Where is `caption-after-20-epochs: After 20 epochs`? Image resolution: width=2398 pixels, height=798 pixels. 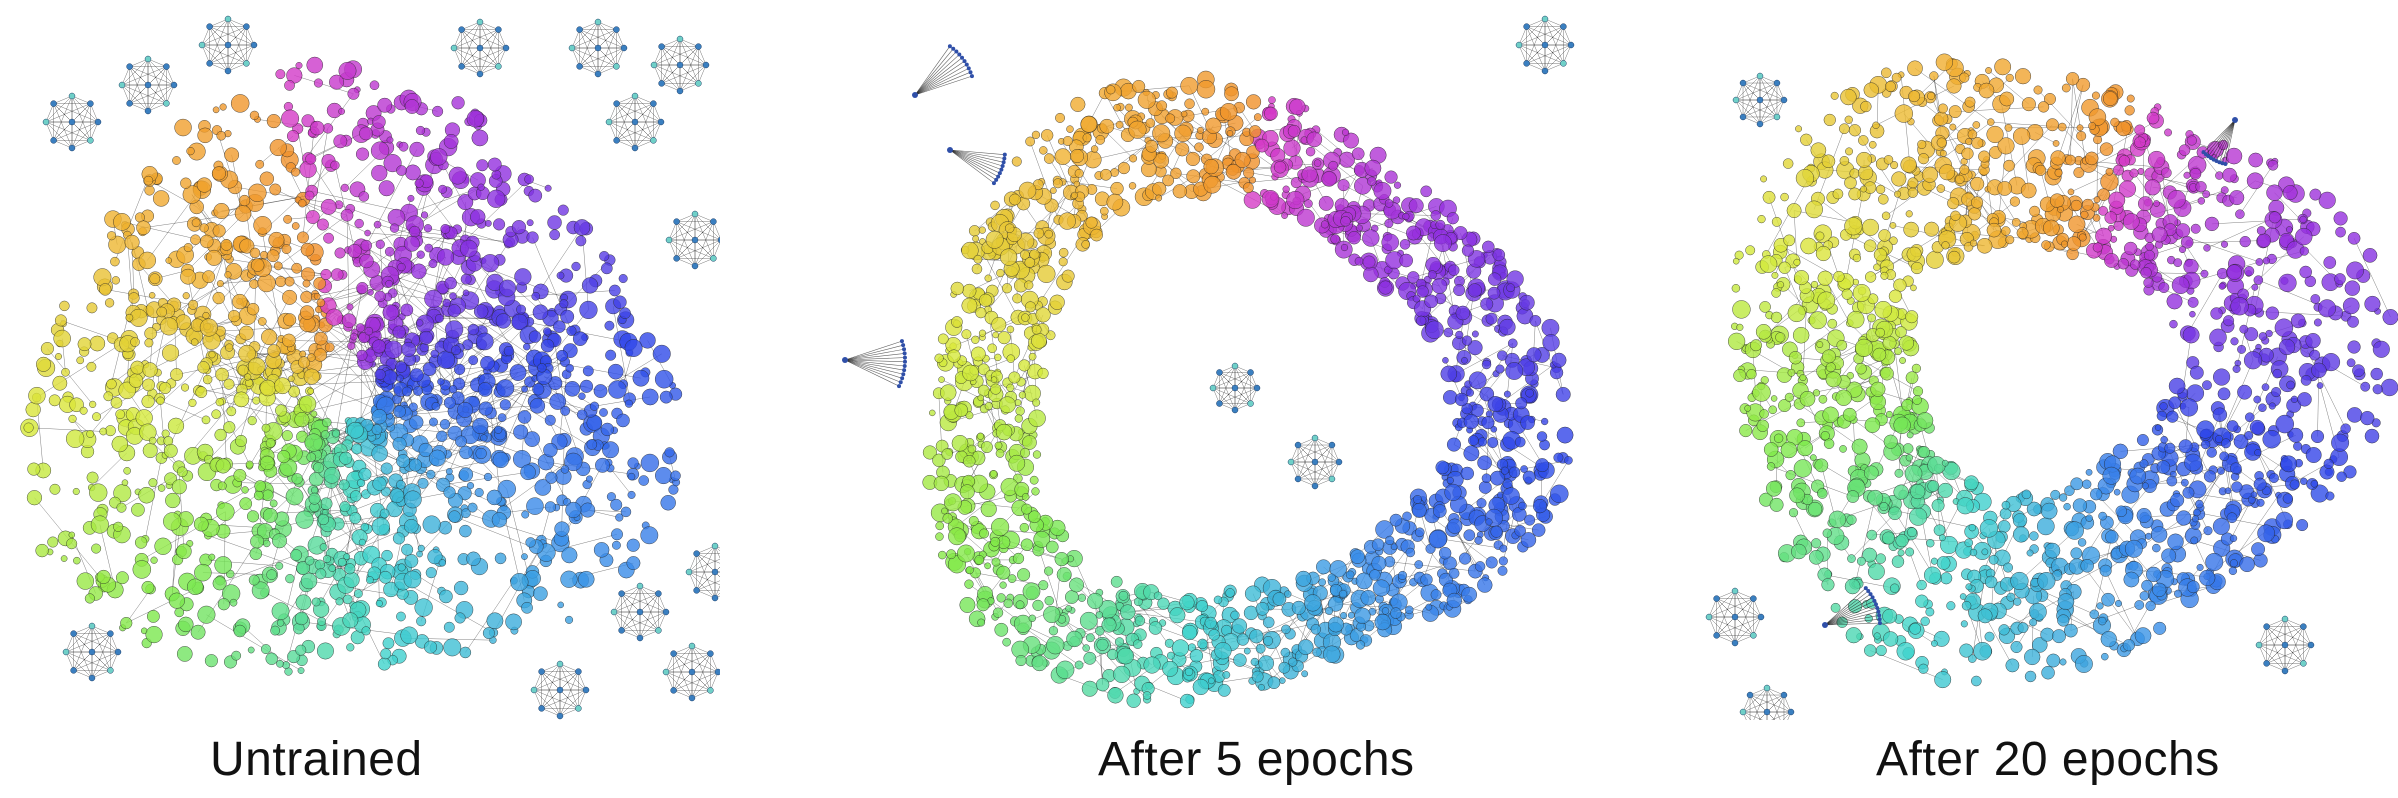
caption-after-20-epochs: After 20 epochs is located at coordinates (2048, 759).